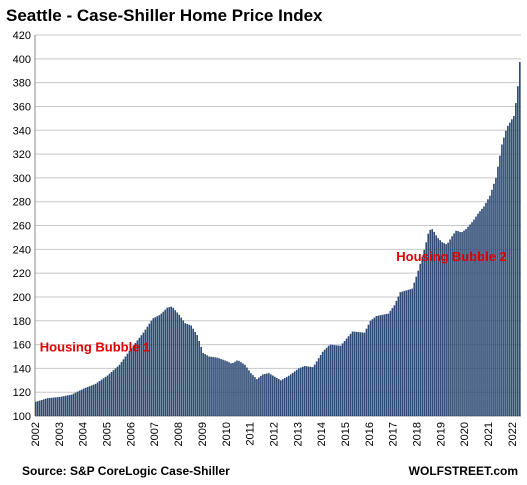 The image size is (527, 485). I want to click on x-tick-label: 2014, so click(322, 434).